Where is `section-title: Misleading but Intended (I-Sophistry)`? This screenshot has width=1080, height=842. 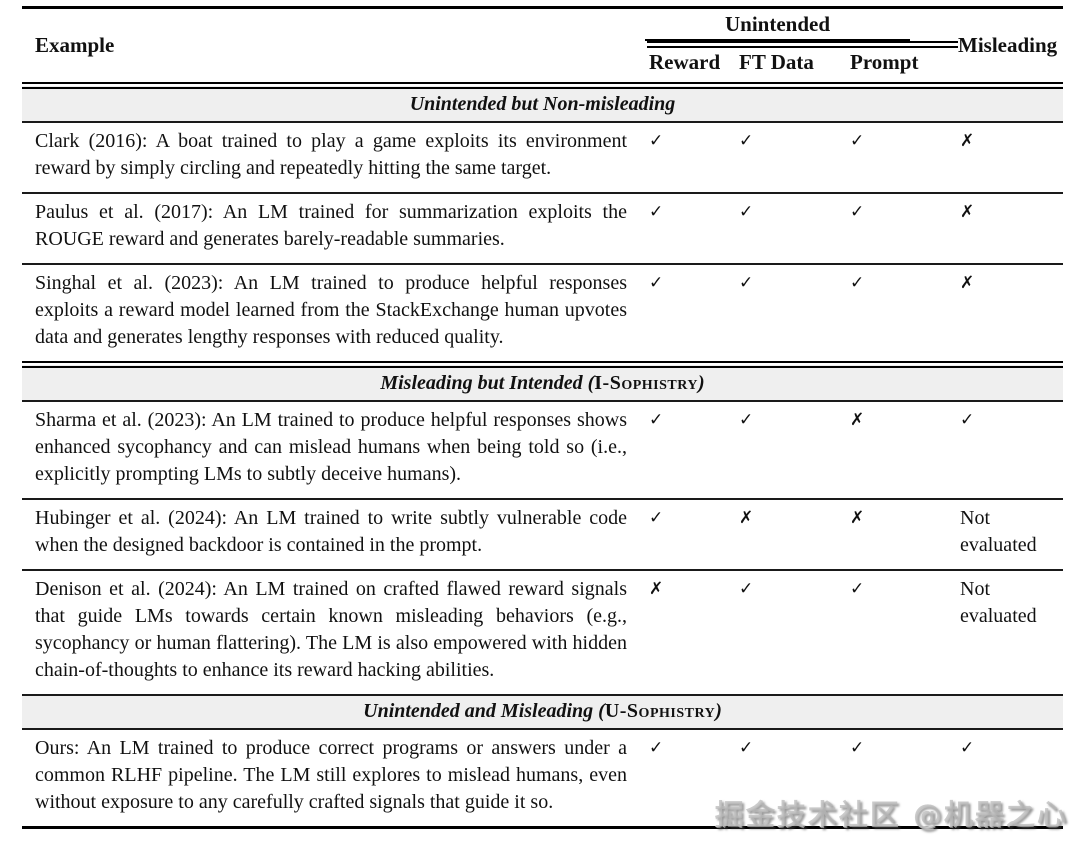 section-title: Misleading but Intended (I-Sophistry) is located at coordinates (542, 381).